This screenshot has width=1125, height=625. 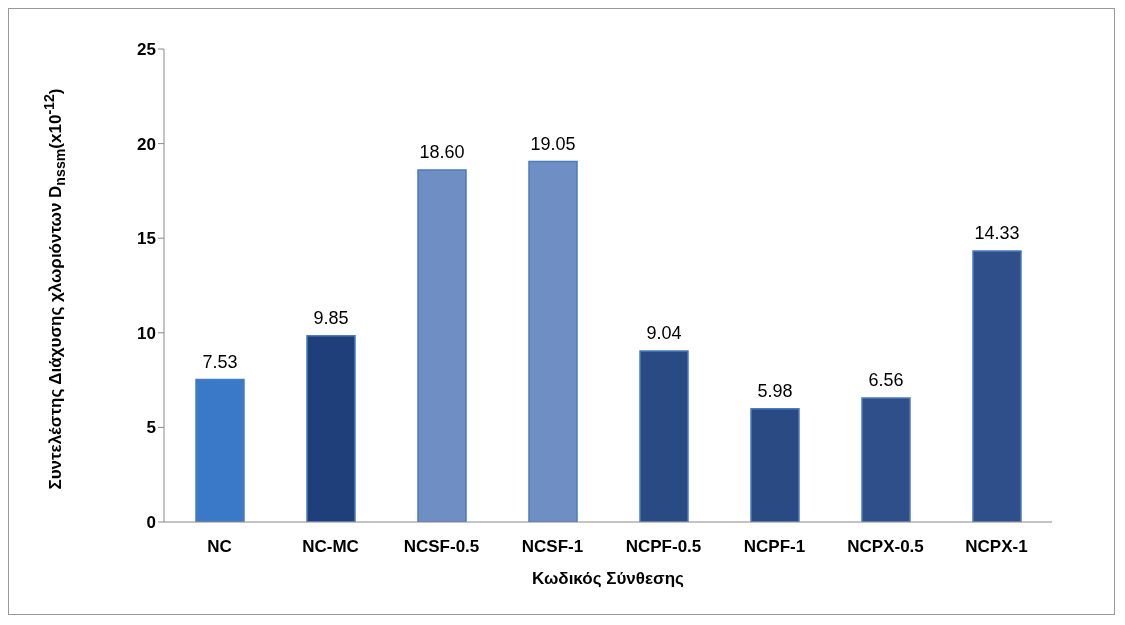 What do you see at coordinates (885, 547) in the screenshot?
I see `x-tick-label: NCPX-0.5` at bounding box center [885, 547].